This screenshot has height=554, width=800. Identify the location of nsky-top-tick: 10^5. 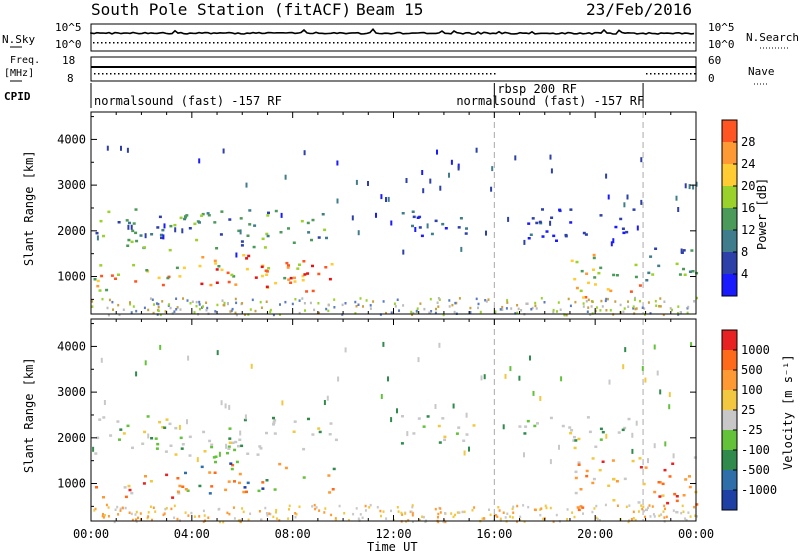
(68, 27).